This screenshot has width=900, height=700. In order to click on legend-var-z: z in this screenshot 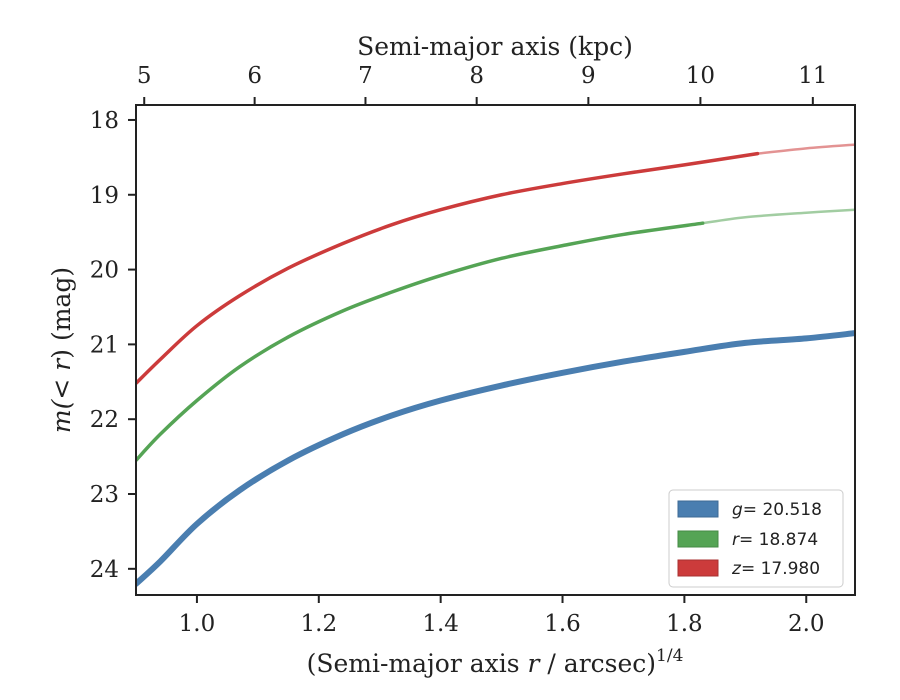, I will do `click(736, 569)`.